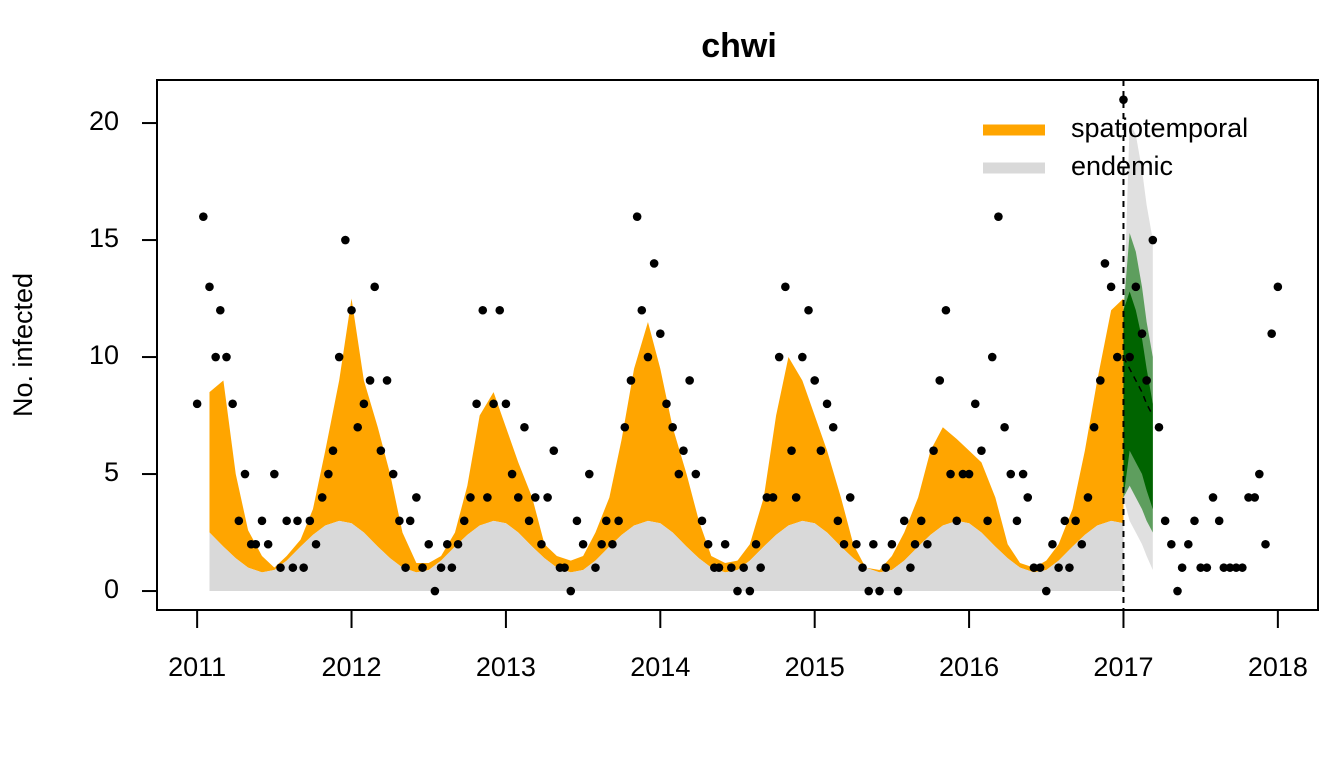 The width and height of the screenshot is (1344, 768). I want to click on y-tick-label: 5, so click(111, 472).